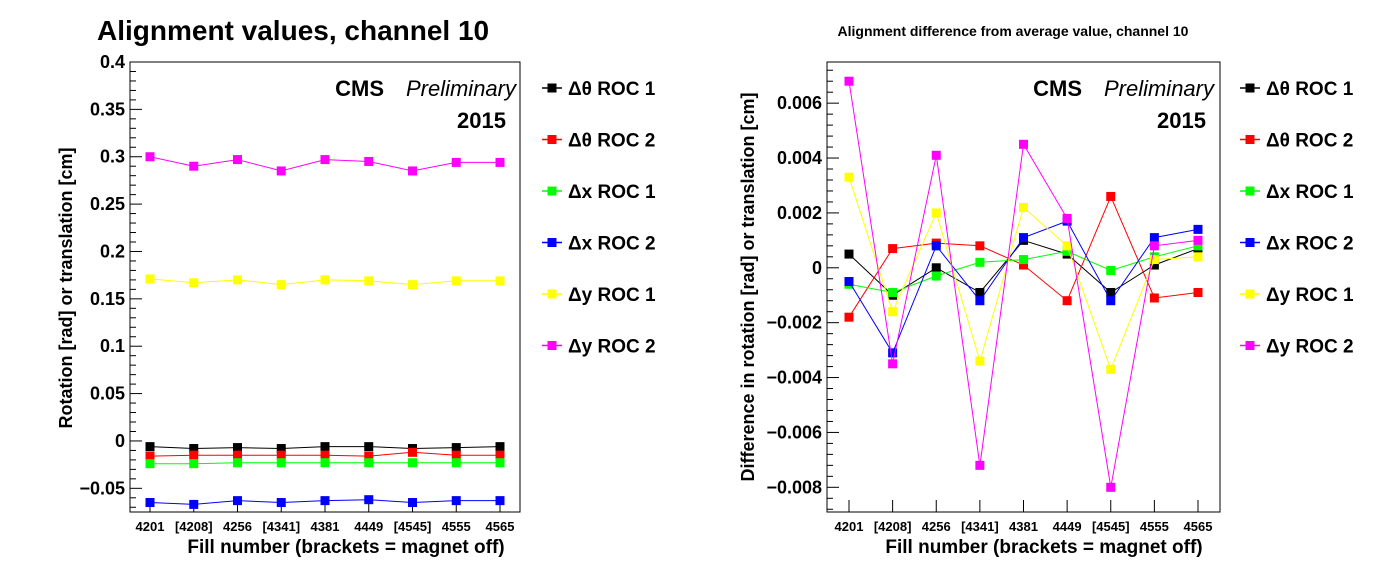 Image resolution: width=1398 pixels, height=576 pixels. I want to click on legend-entry: Δy ROC 1, so click(599, 295).